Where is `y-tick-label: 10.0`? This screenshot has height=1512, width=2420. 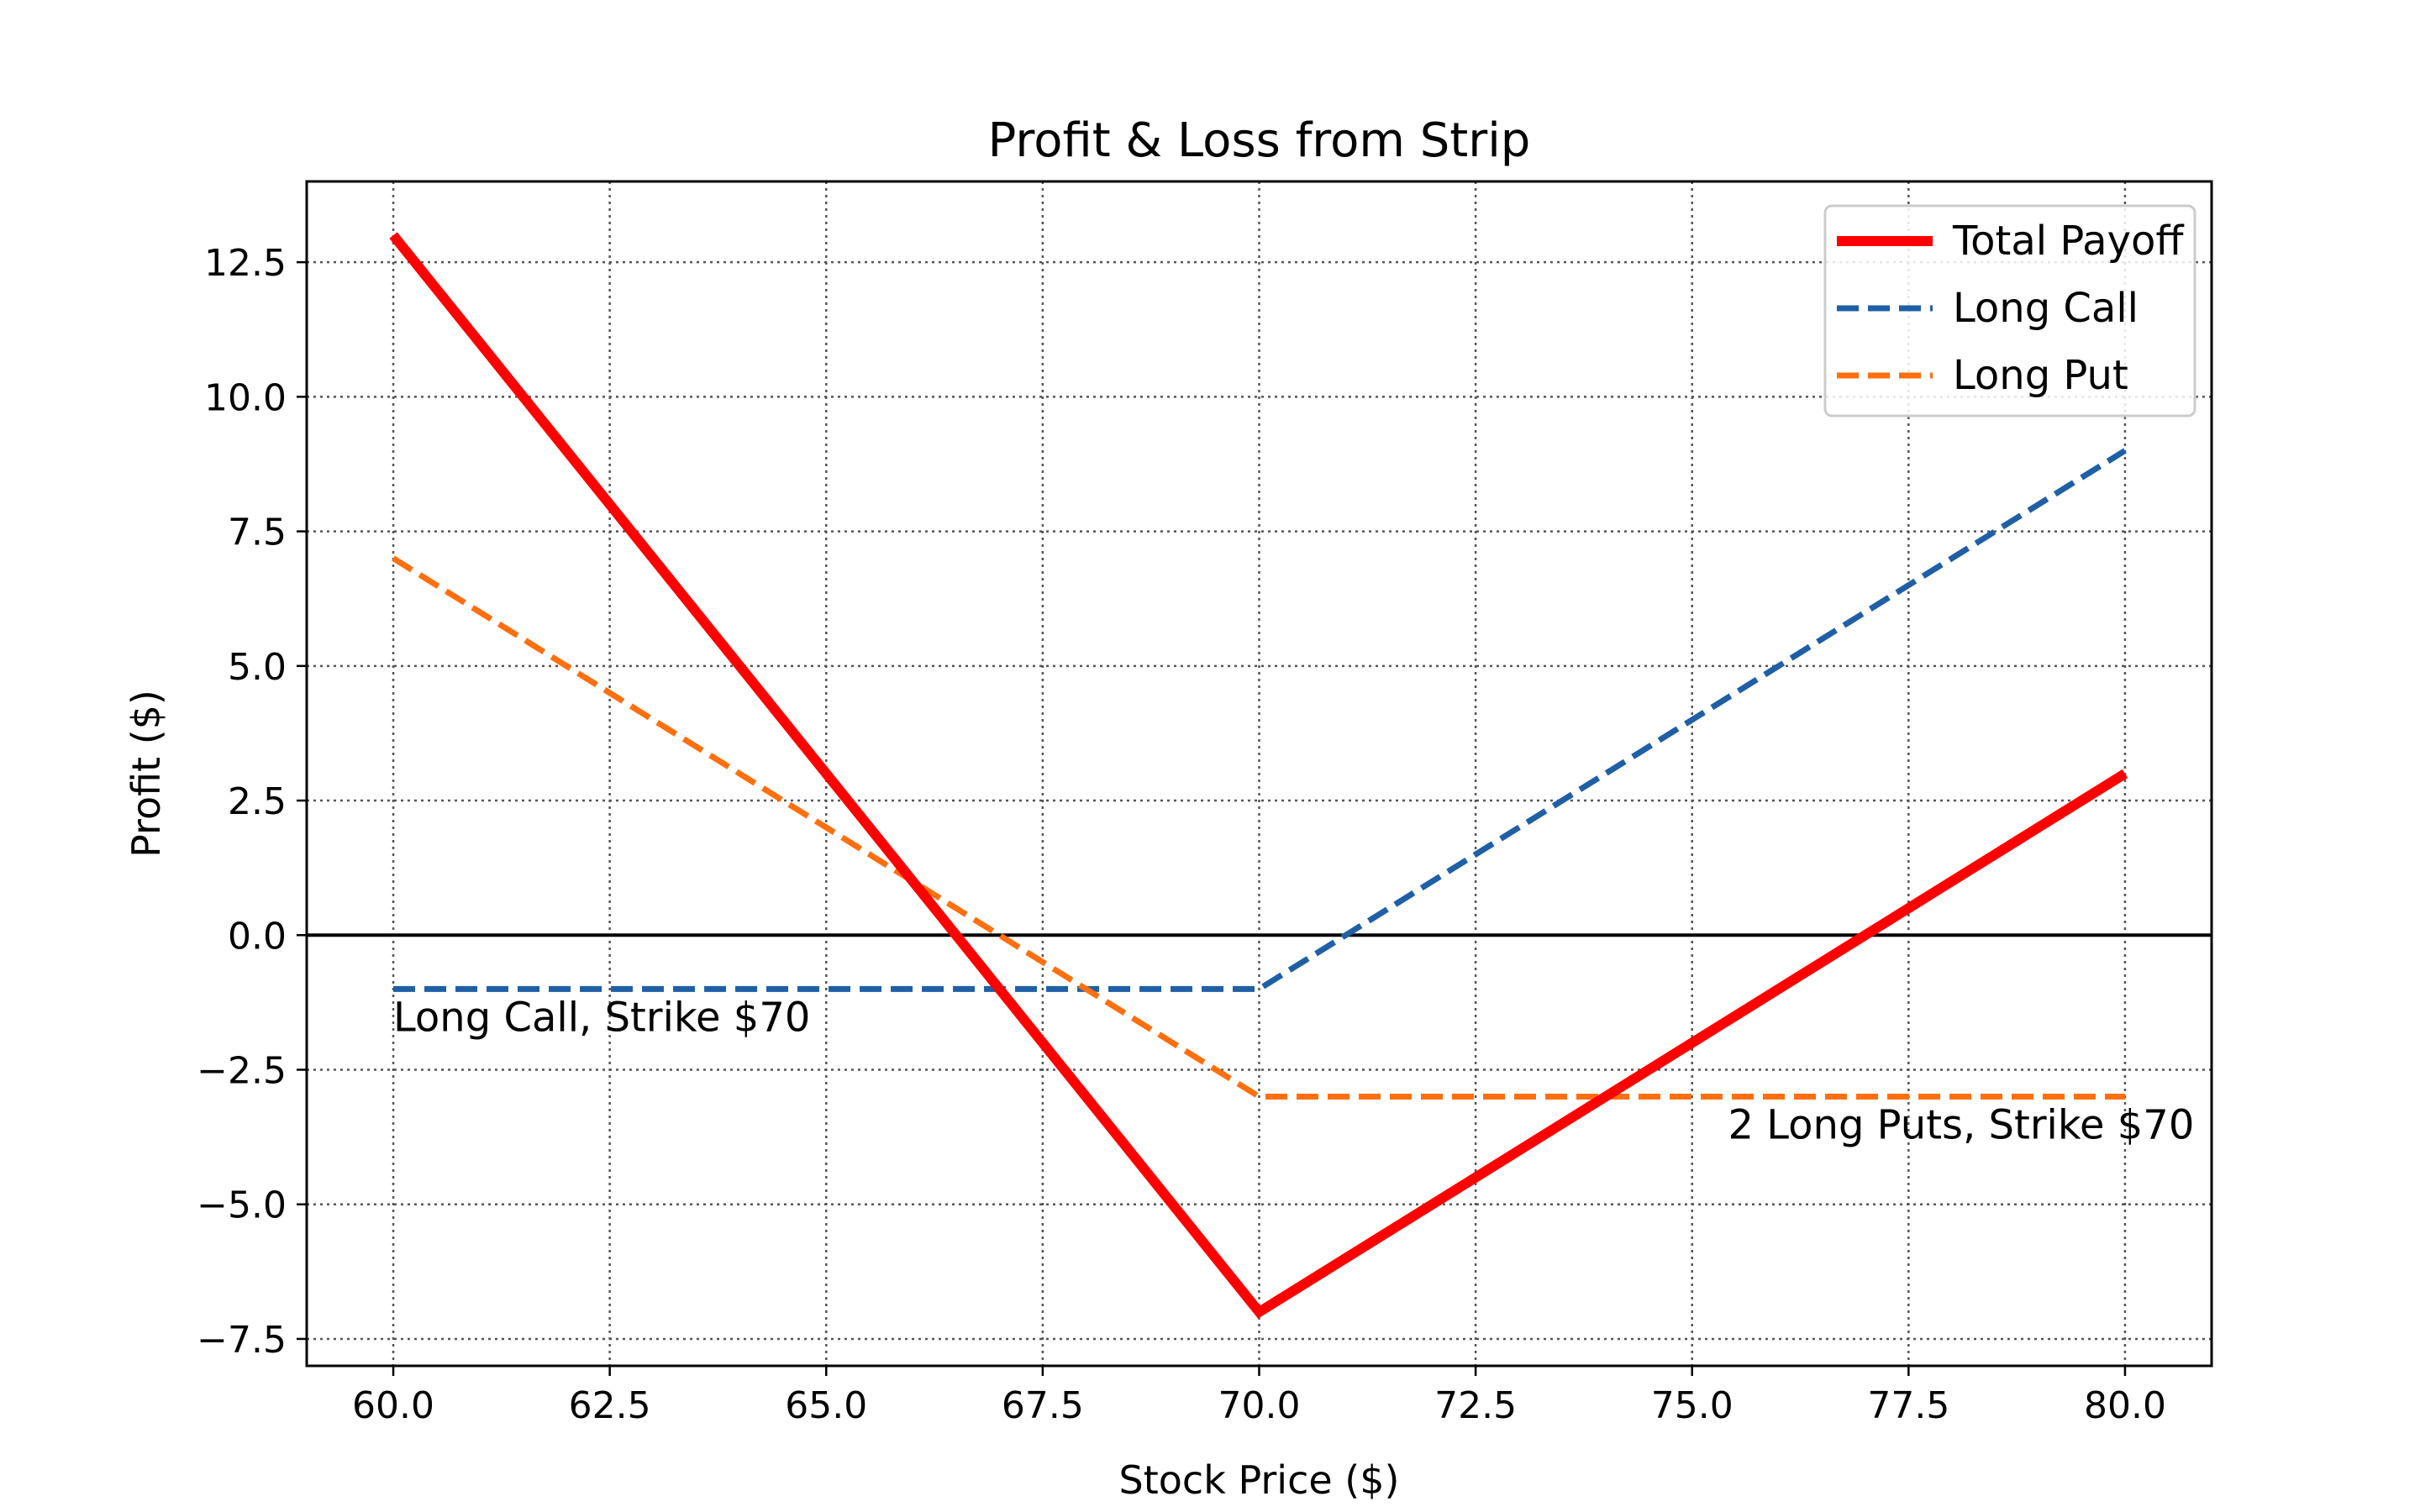
y-tick-label: 10.0 is located at coordinates (246, 397).